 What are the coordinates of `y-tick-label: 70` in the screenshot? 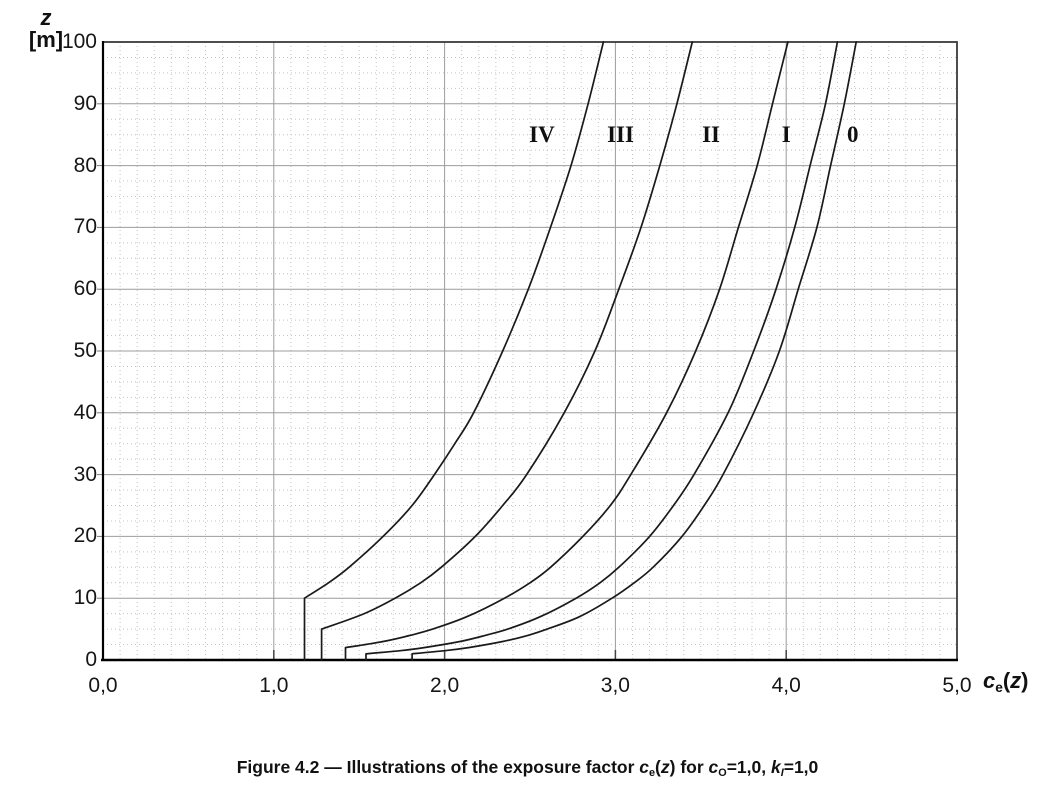 It's located at (85, 227).